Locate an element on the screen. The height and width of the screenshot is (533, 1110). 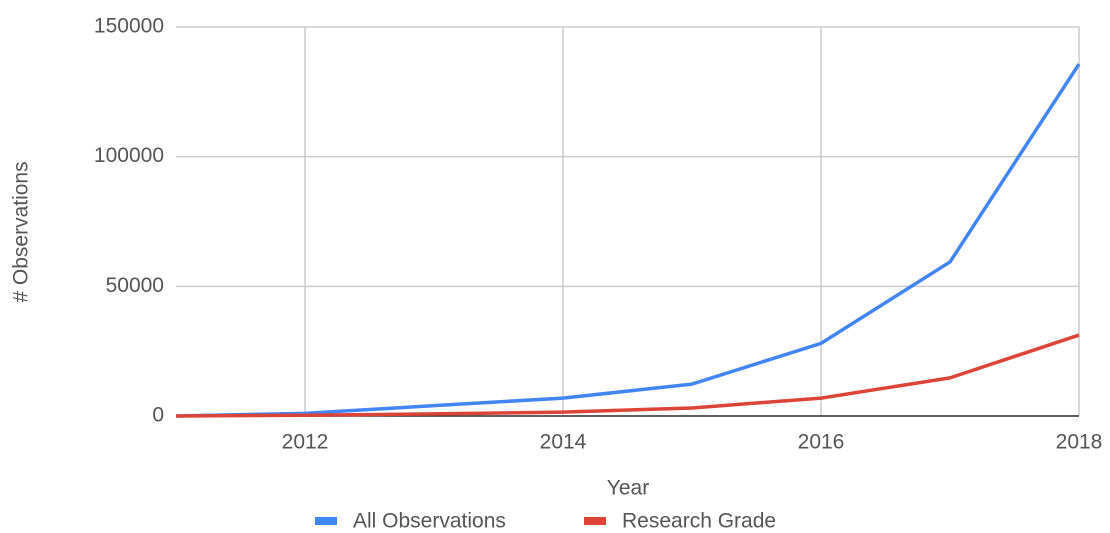
legend-label: Research Grade is located at coordinates (699, 521).